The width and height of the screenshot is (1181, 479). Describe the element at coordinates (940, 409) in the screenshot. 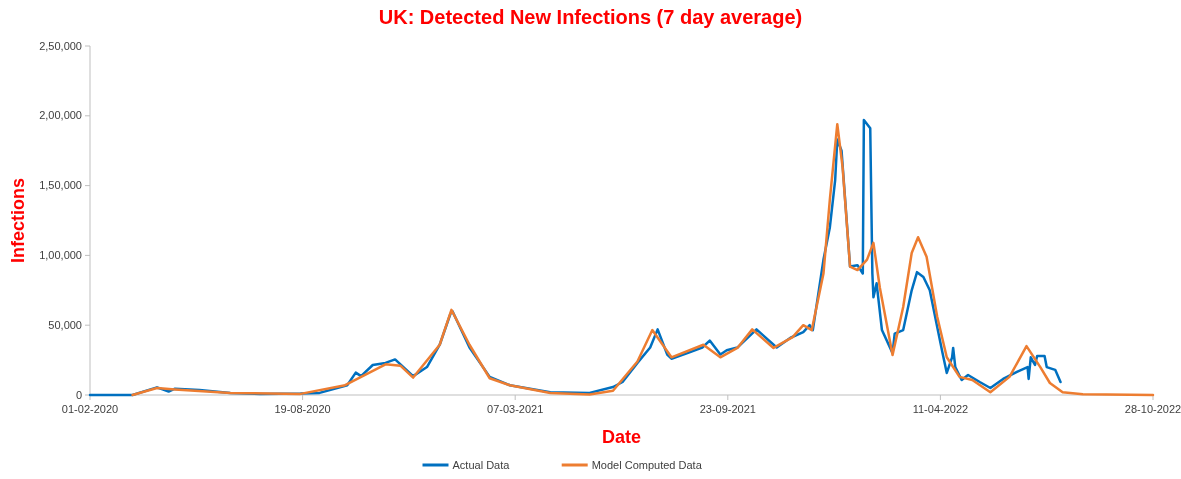

I see `x-tick-label: 11-04-2022` at that location.